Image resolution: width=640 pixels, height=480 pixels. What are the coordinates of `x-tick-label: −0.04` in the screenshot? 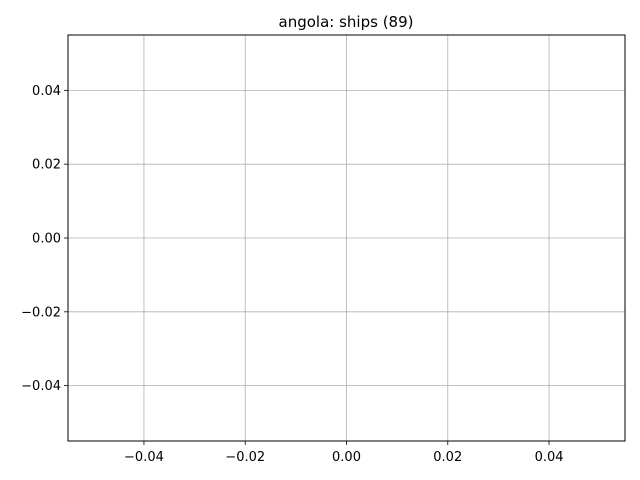 It's located at (144, 457).